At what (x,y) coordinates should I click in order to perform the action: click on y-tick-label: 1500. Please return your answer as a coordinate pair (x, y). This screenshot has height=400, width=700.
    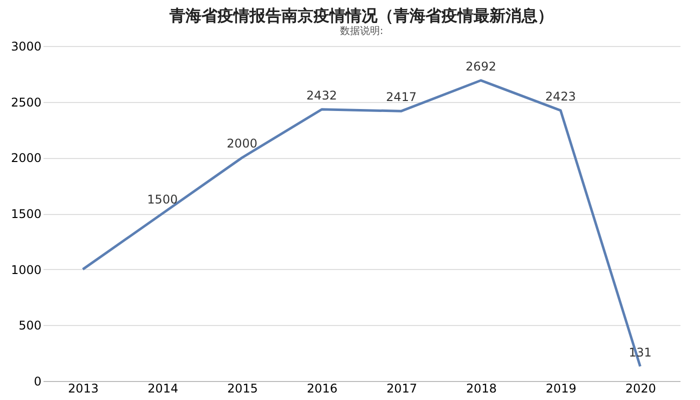
    Looking at the image, I should click on (26, 214).